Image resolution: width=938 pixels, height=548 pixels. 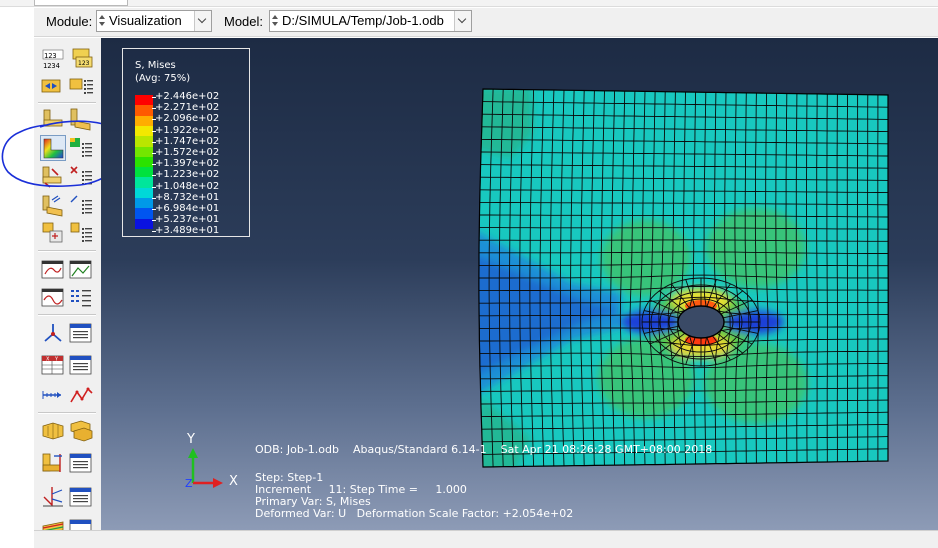 I want to click on animate-time-history-tool, so click(x=53, y=269).